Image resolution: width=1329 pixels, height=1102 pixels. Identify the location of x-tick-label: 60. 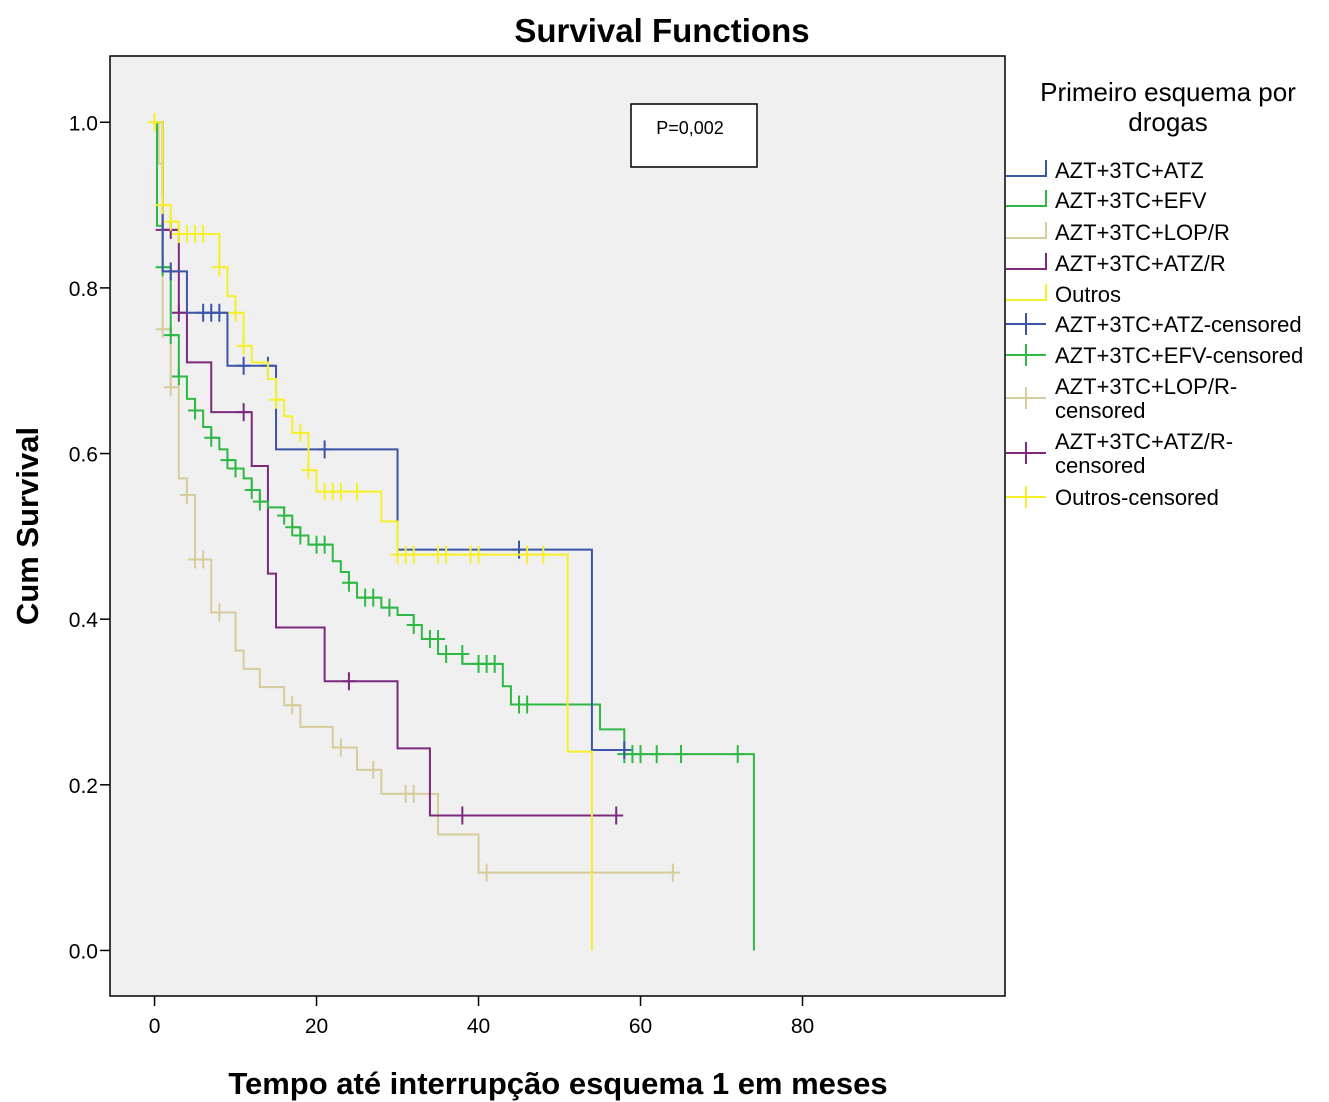
(640, 1026).